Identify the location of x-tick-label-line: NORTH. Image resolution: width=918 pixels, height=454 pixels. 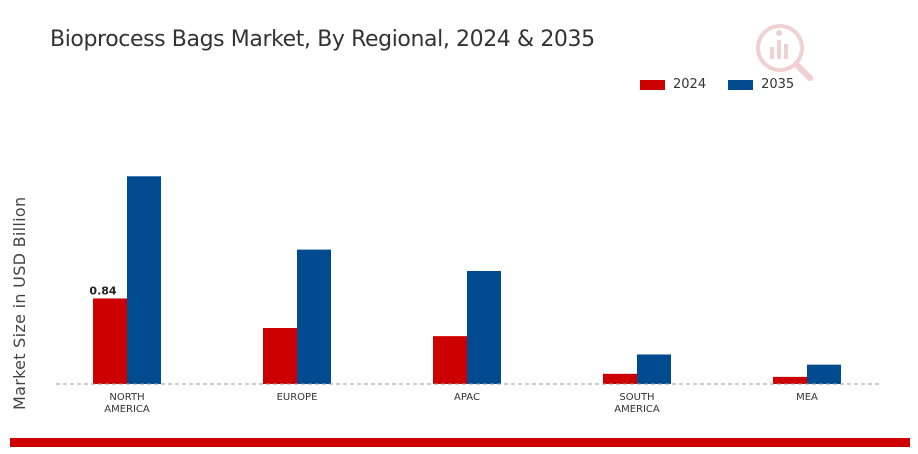
(127, 397).